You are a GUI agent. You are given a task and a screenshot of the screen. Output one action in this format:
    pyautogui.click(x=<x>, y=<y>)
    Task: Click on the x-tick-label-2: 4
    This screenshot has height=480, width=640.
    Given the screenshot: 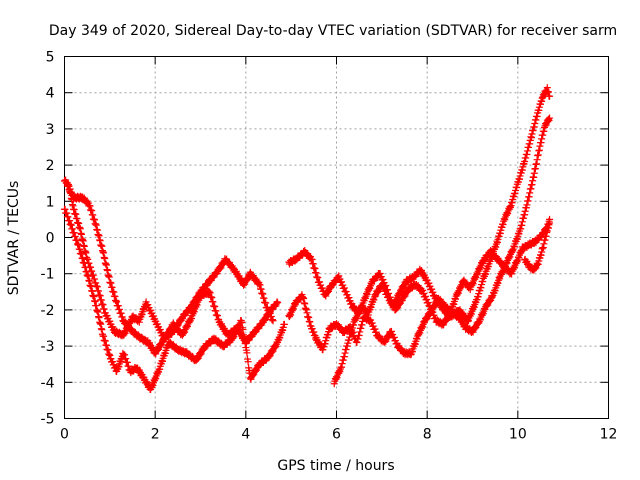 What is the action you would take?
    pyautogui.click(x=245, y=435)
    